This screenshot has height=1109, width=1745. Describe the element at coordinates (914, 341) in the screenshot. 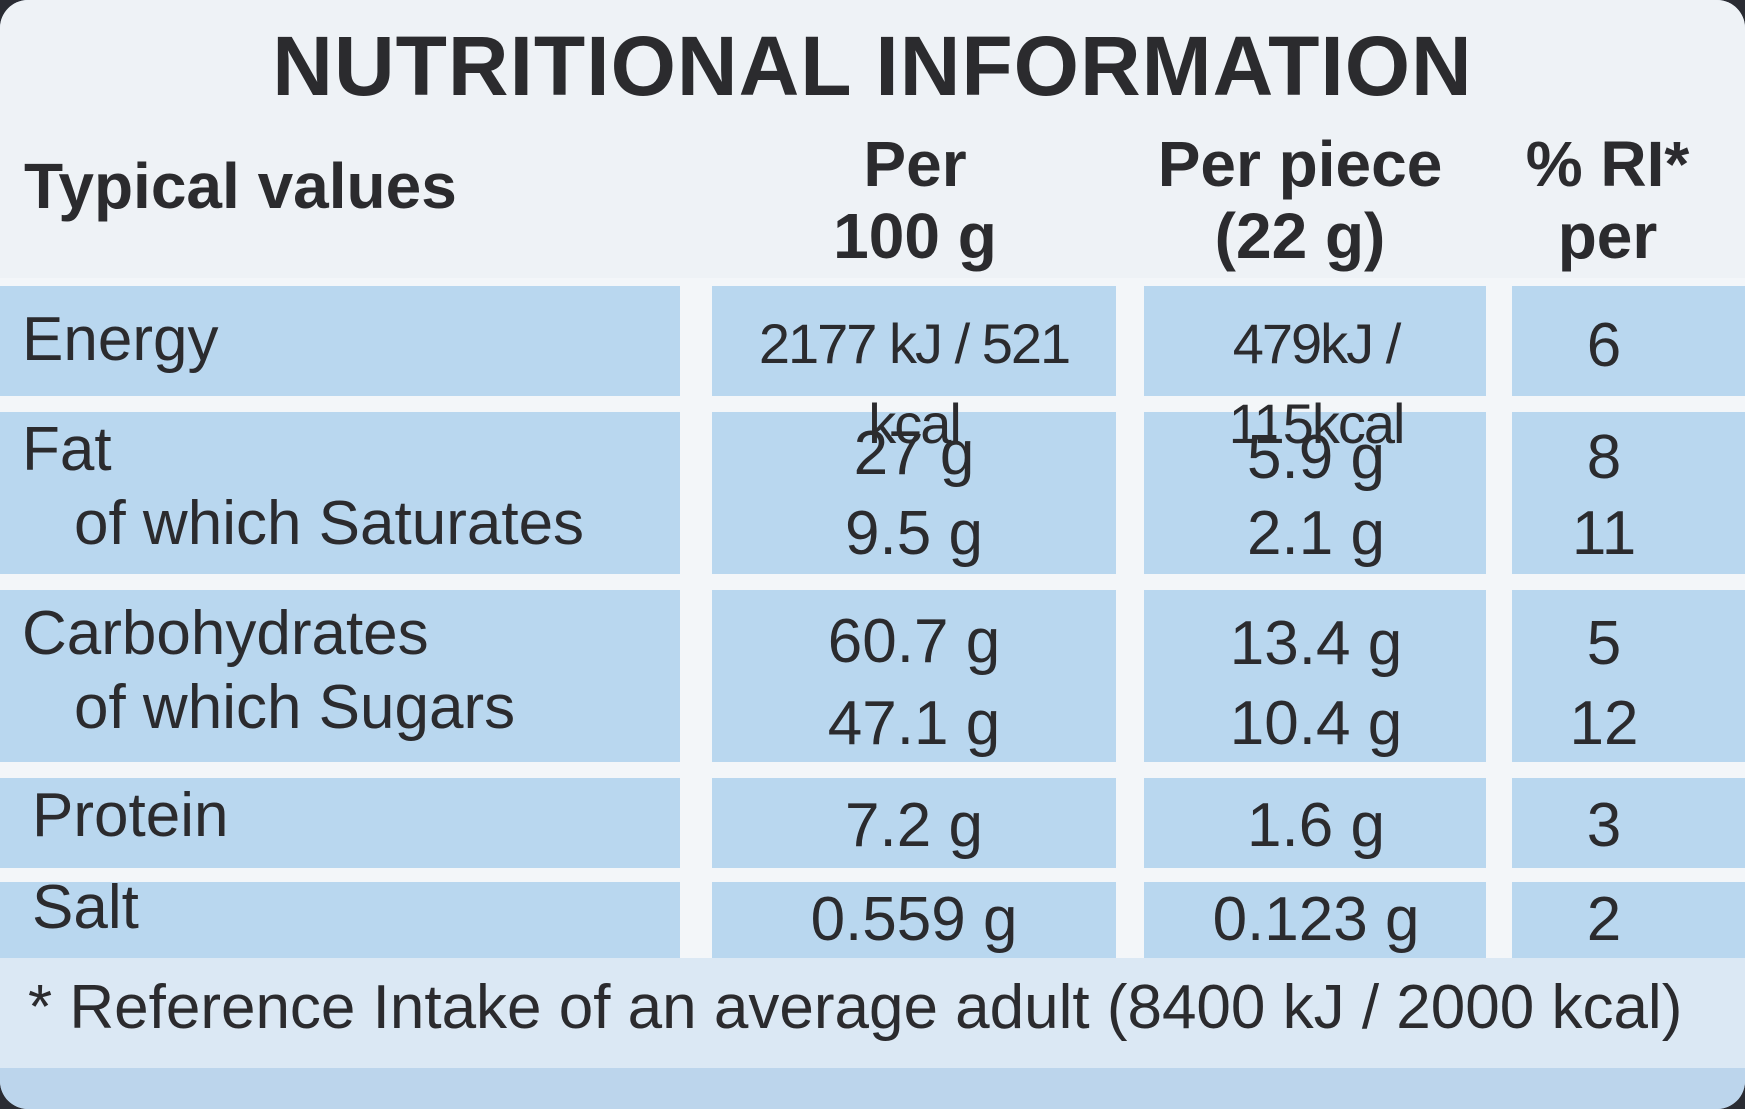

I see `cell-energy-per100` at that location.